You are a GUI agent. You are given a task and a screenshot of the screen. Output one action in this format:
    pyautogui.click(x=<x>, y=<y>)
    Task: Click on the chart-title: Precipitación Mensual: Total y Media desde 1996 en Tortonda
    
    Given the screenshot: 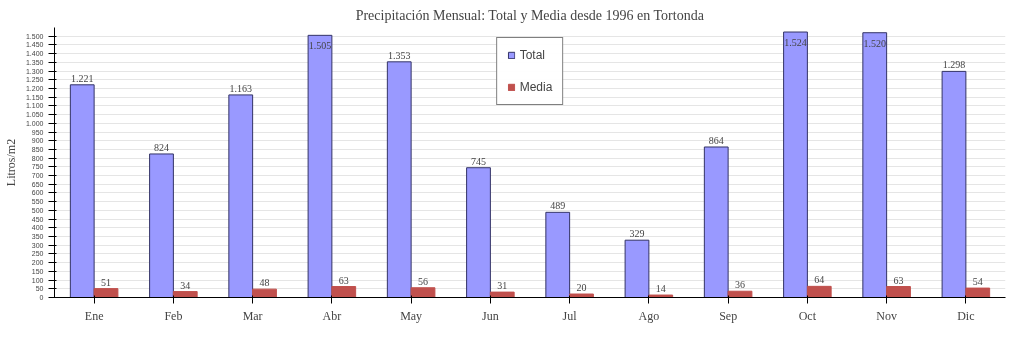 What is the action you would take?
    pyautogui.click(x=530, y=15)
    